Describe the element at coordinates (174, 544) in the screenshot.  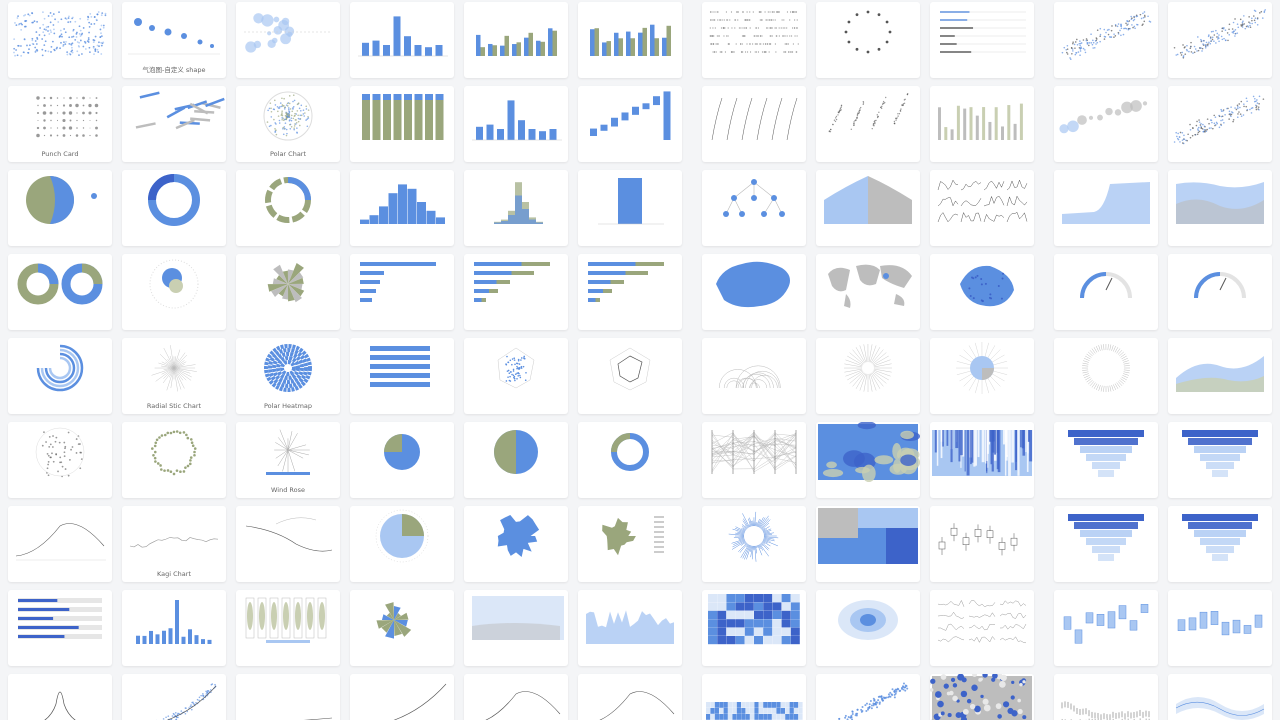
I see `chart-card: Kagi Chart` at that location.